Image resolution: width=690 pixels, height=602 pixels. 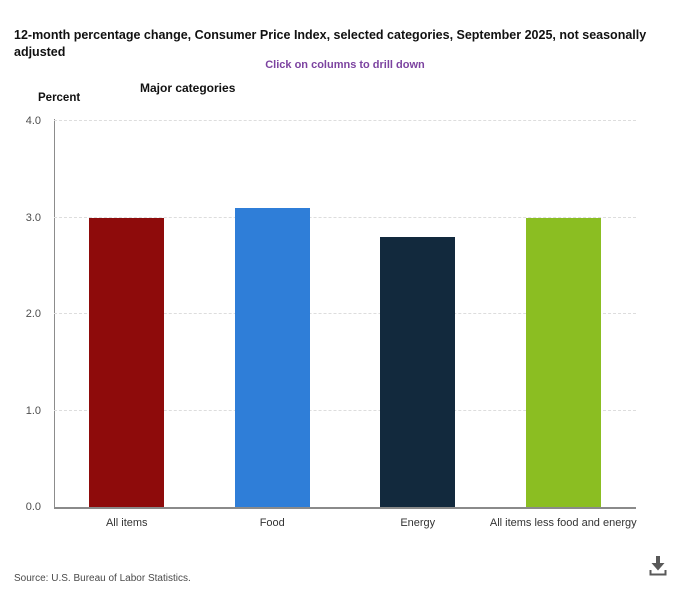 I want to click on y-axis-title: Percent, so click(x=59, y=98).